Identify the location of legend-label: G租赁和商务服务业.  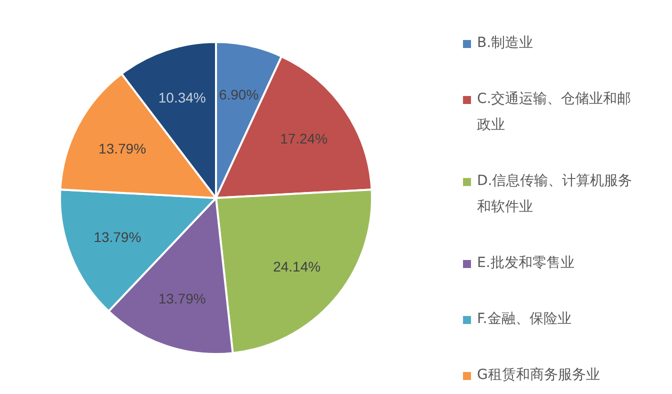
(538, 375).